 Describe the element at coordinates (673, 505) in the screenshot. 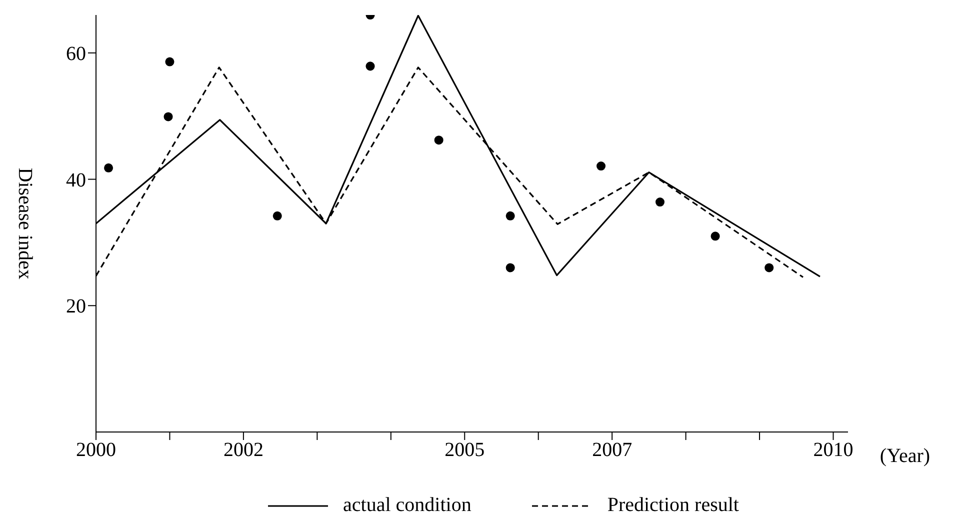

I see `legend-label: Prediction result` at that location.